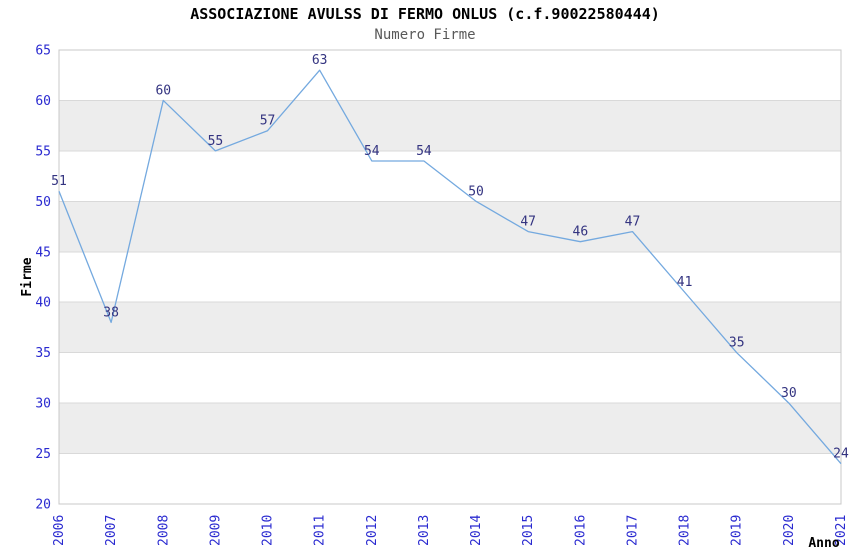 The image size is (850, 550). I want to click on x-tick-label: 2013, so click(424, 530).